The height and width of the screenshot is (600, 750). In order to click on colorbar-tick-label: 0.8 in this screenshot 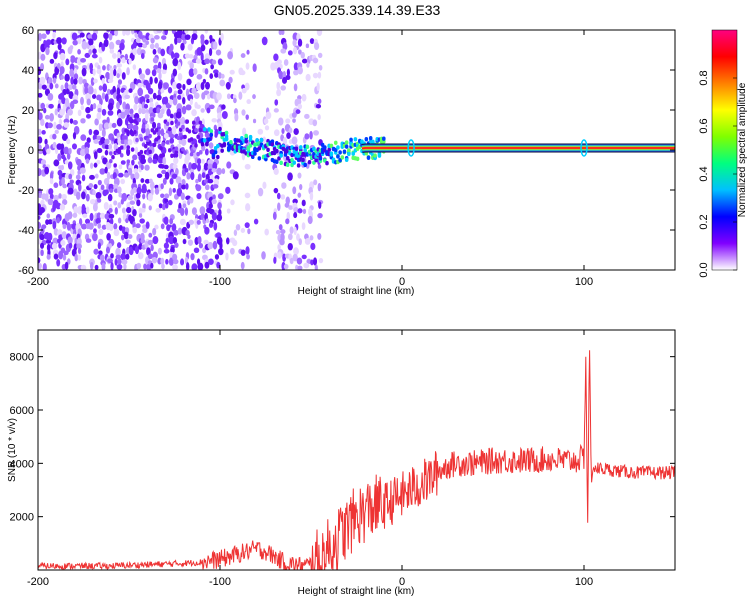, I will do `click(704, 77)`.